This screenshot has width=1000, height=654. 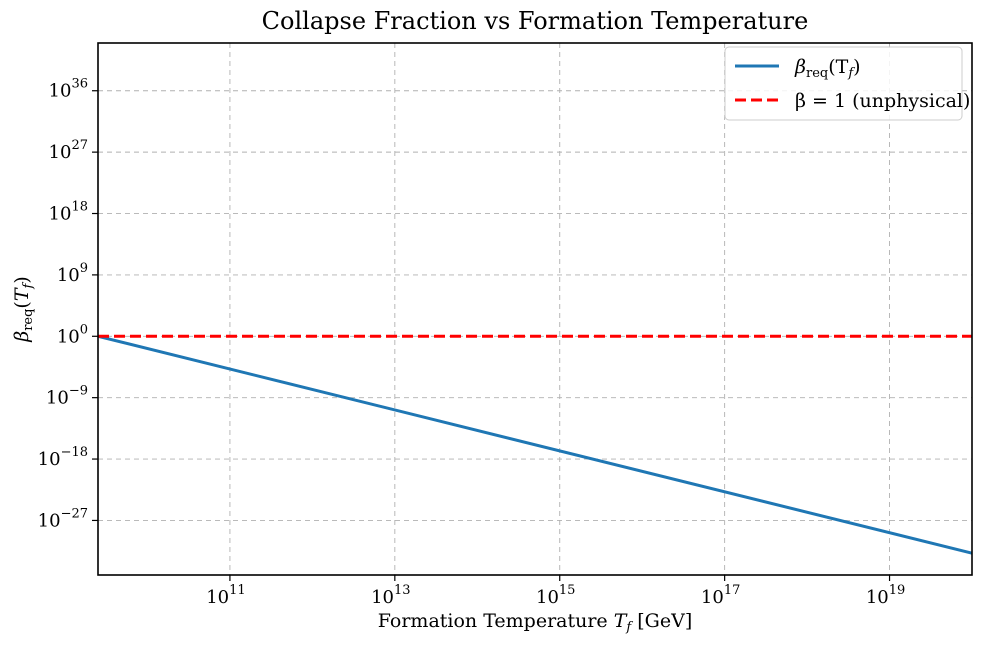 I want to click on y-axis-label-beta: β, so click(x=22, y=337).